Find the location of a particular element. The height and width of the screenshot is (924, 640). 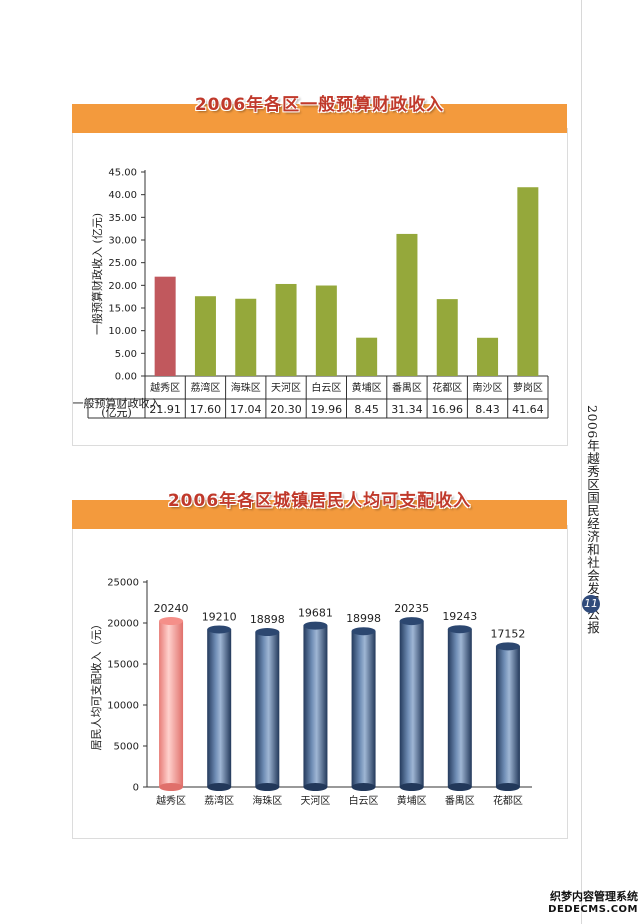

chart2-y-tick-label: 25000 is located at coordinates (123, 583).